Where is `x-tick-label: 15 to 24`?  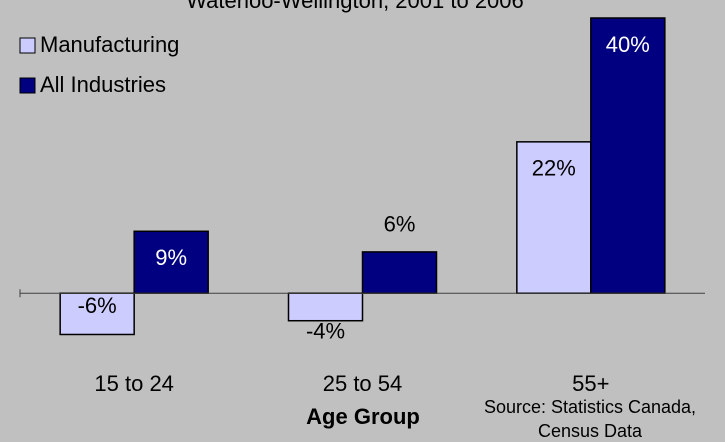 x-tick-label: 15 to 24 is located at coordinates (134, 383).